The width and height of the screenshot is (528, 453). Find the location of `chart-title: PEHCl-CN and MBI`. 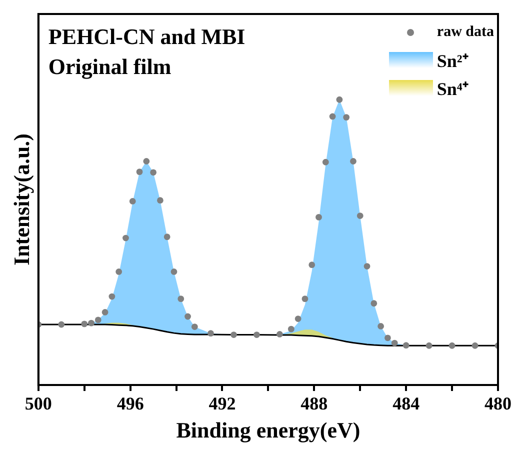

chart-title: PEHCl-CN and MBI is located at coordinates (147, 37).